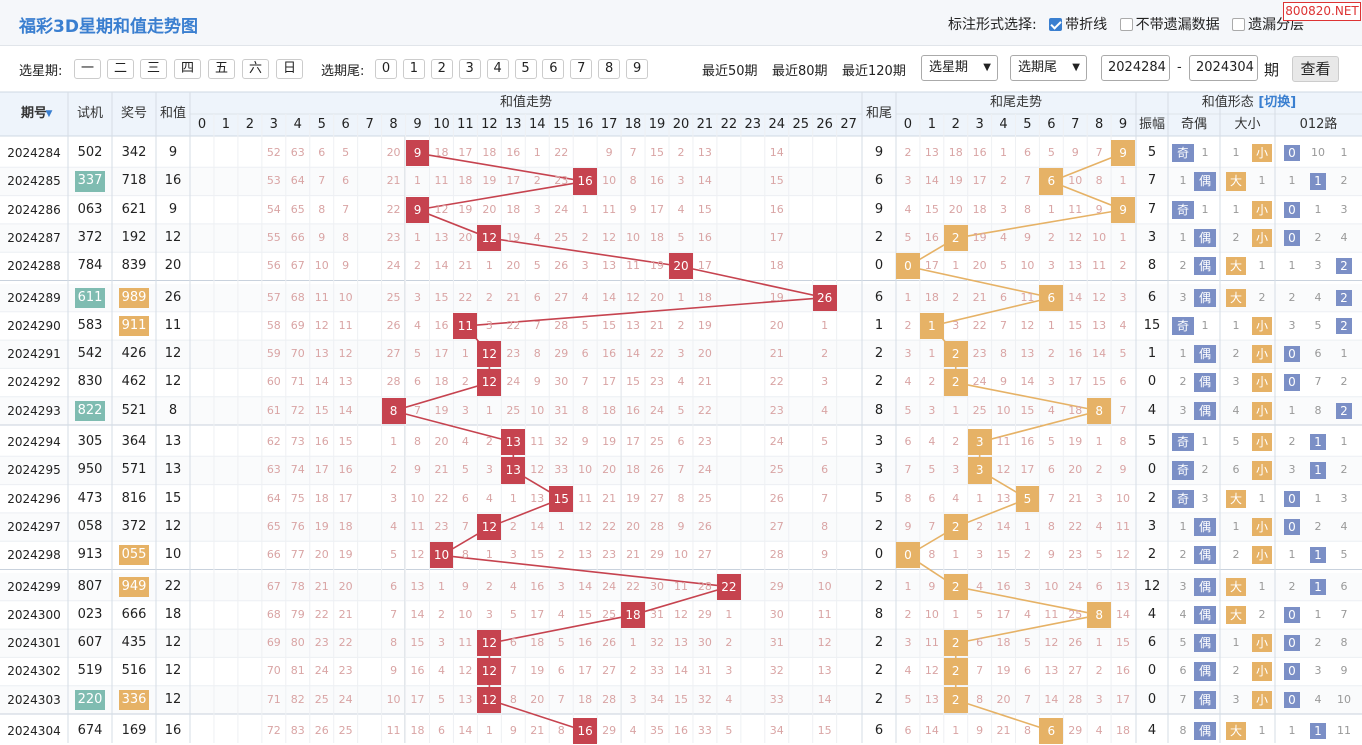  Describe the element at coordinates (393, 237) in the screenshot. I see `sum-omit-value: 23` at that location.